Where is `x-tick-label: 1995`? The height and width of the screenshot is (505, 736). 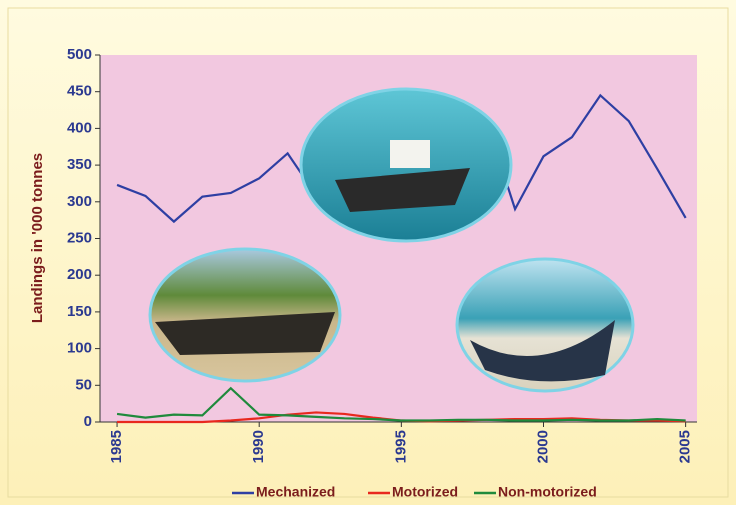
x-tick-label: 1995 is located at coordinates (400, 446).